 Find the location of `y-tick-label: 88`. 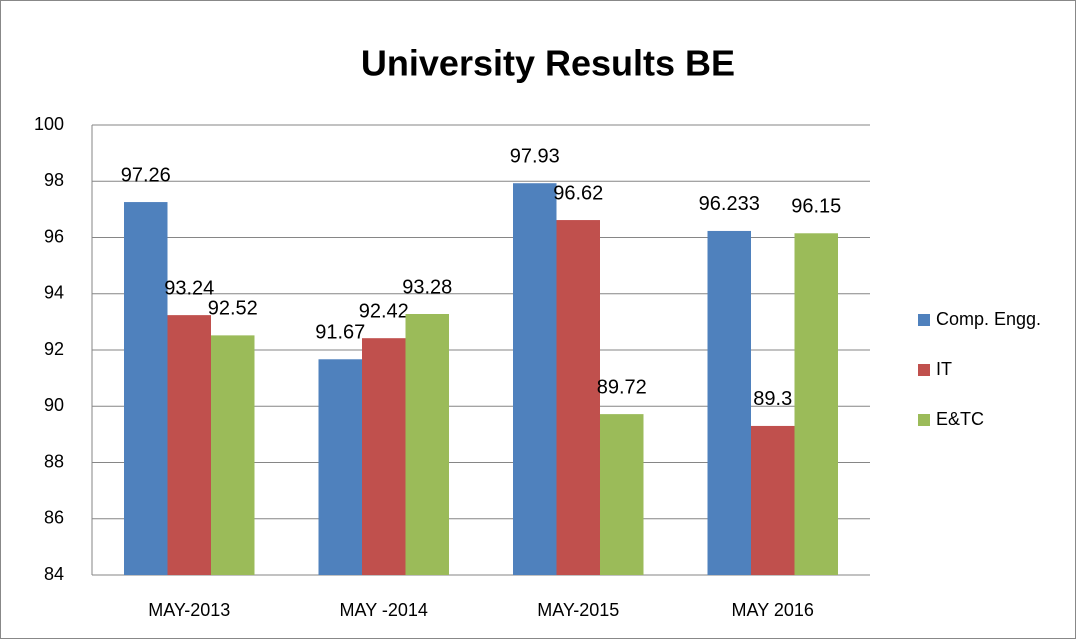

y-tick-label: 88 is located at coordinates (54, 461).